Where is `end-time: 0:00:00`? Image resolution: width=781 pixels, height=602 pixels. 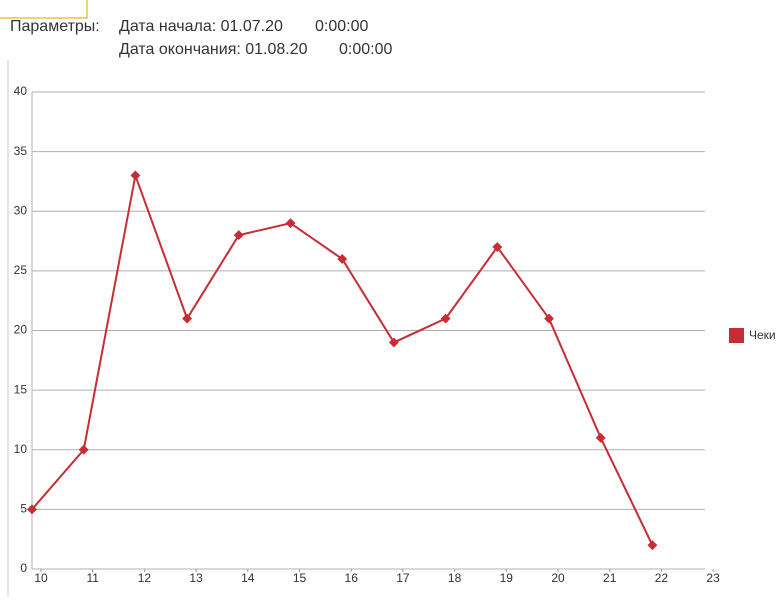 end-time: 0:00:00 is located at coordinates (365, 49).